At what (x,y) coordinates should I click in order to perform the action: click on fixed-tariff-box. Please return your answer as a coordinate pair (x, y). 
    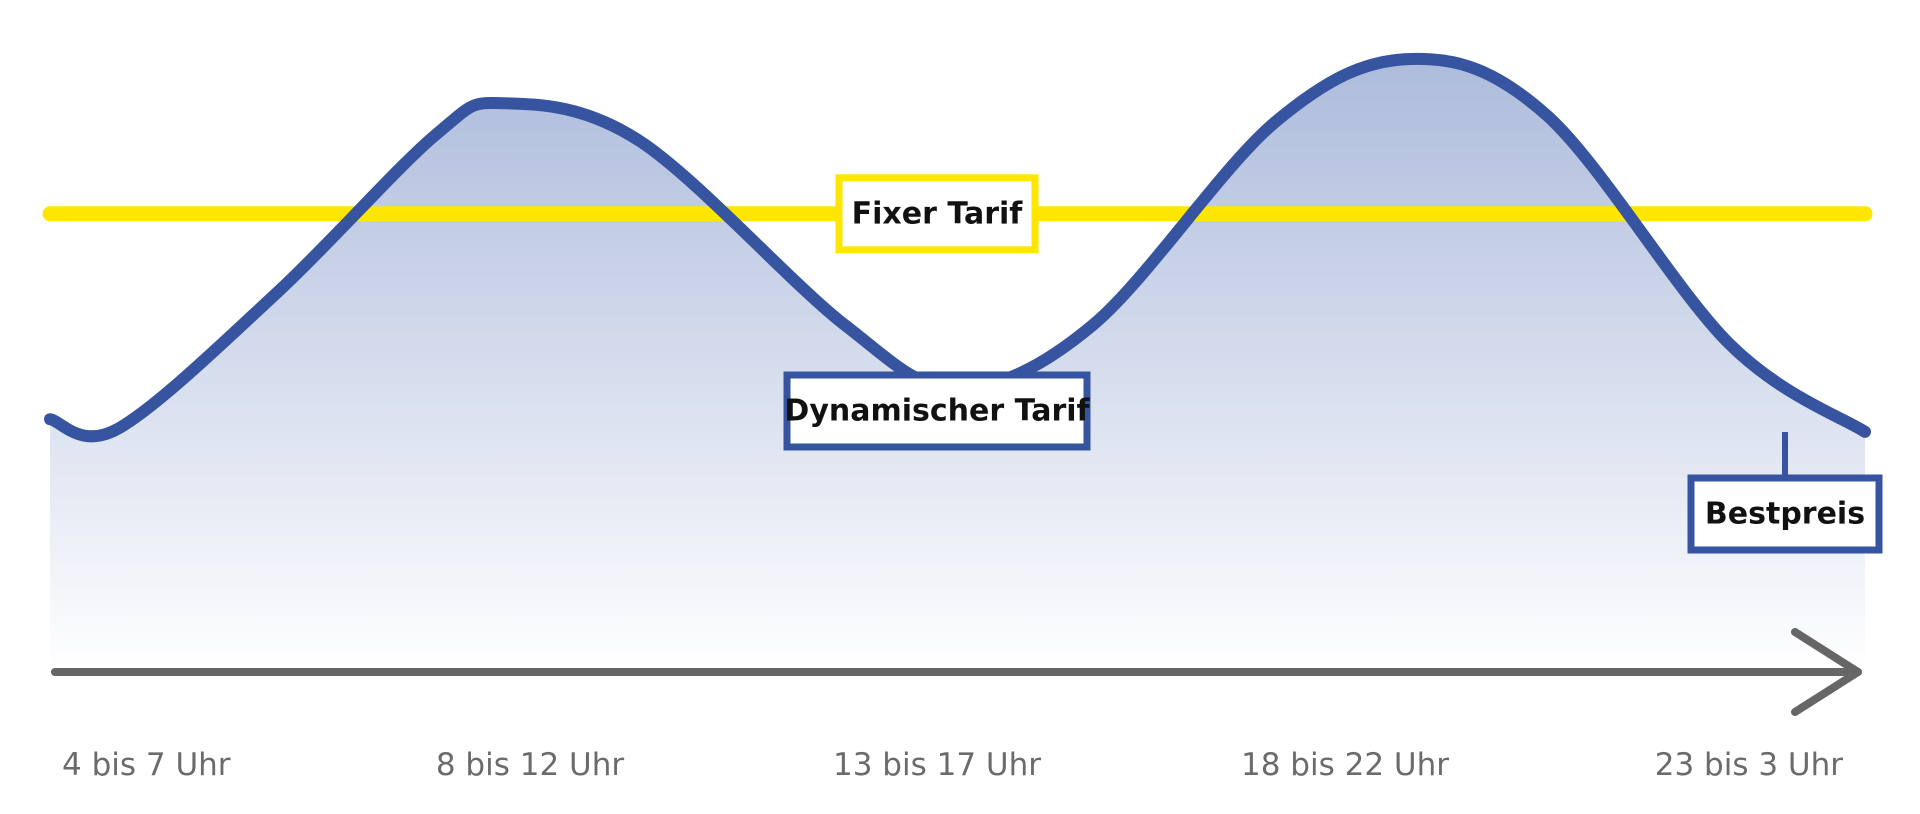
    Looking at the image, I should click on (937, 214).